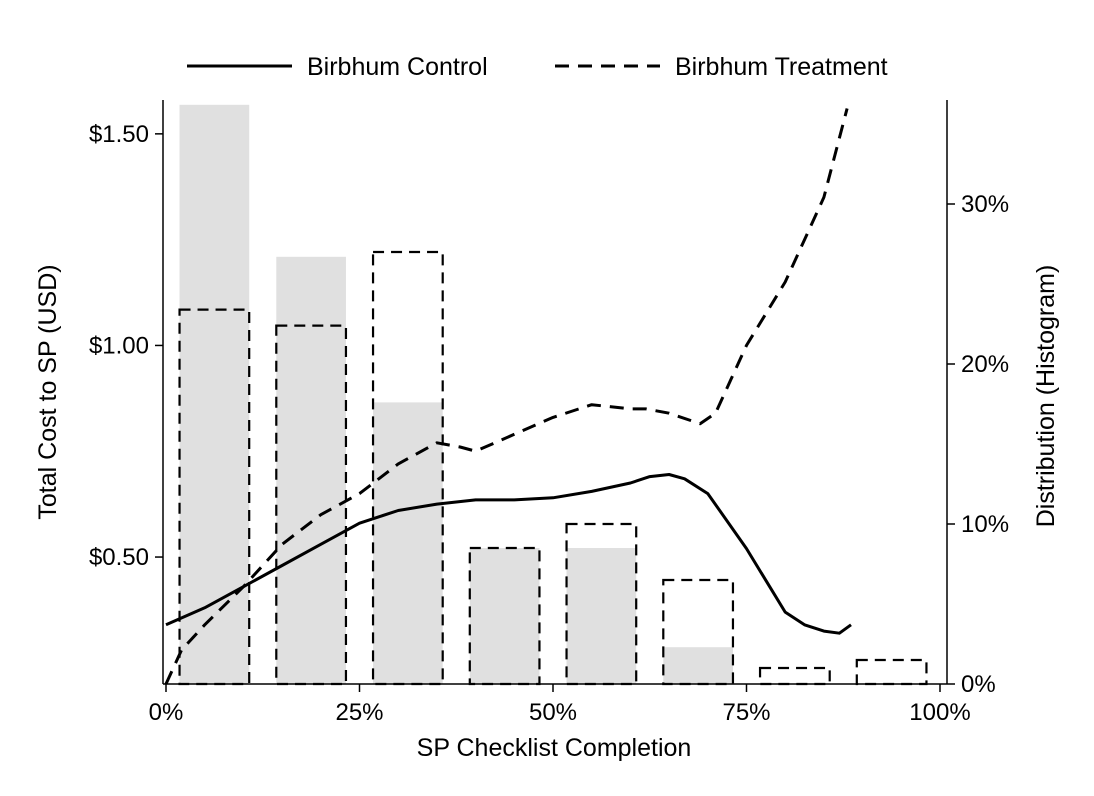  I want to click on y2-tick-label: 10%, so click(985, 524).